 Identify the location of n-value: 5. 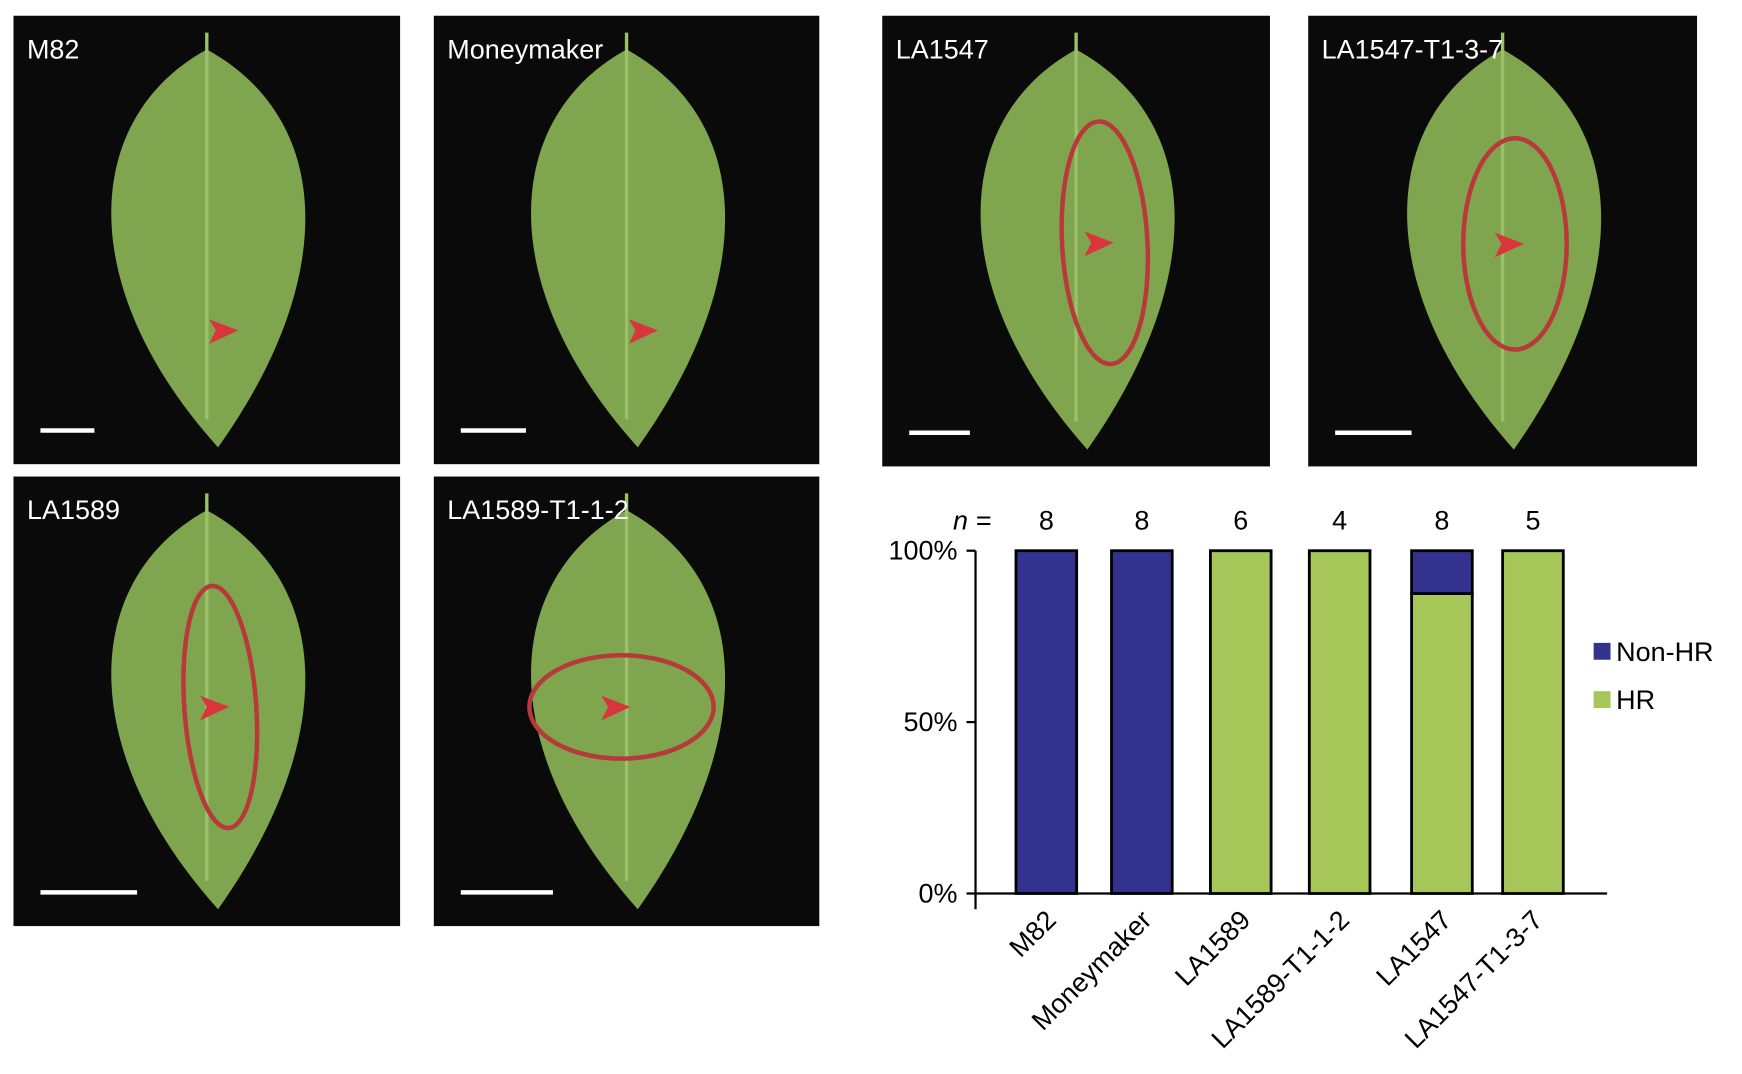
(1532, 520).